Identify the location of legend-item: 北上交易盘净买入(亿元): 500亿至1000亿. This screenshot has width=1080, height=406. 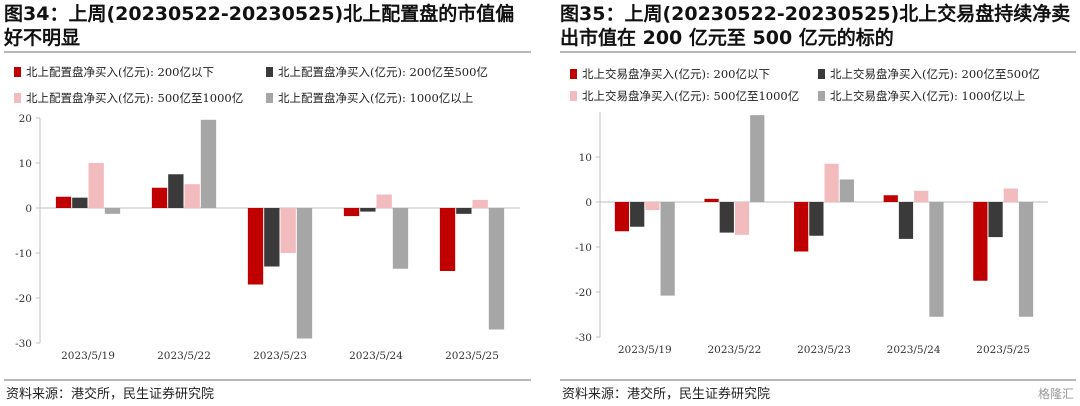
(684, 96).